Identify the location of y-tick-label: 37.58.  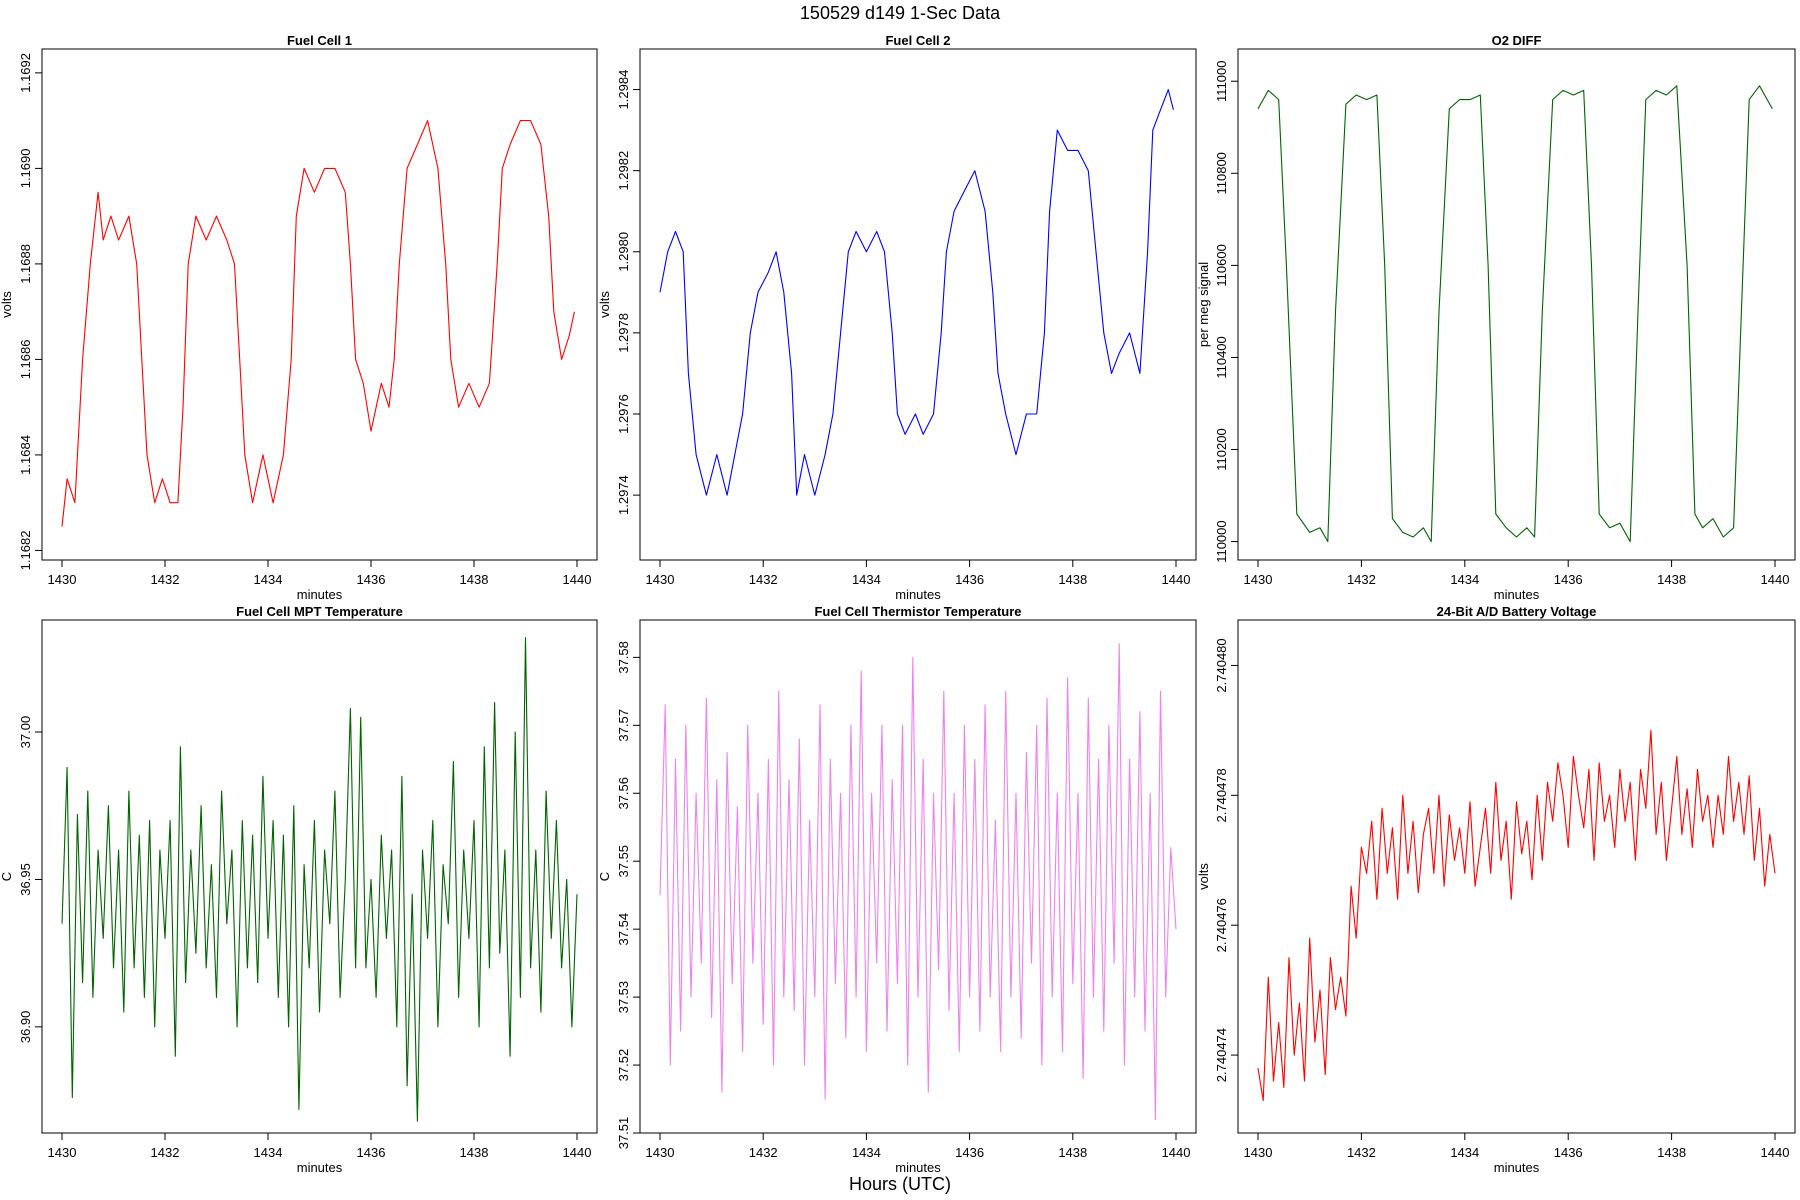
(623, 657).